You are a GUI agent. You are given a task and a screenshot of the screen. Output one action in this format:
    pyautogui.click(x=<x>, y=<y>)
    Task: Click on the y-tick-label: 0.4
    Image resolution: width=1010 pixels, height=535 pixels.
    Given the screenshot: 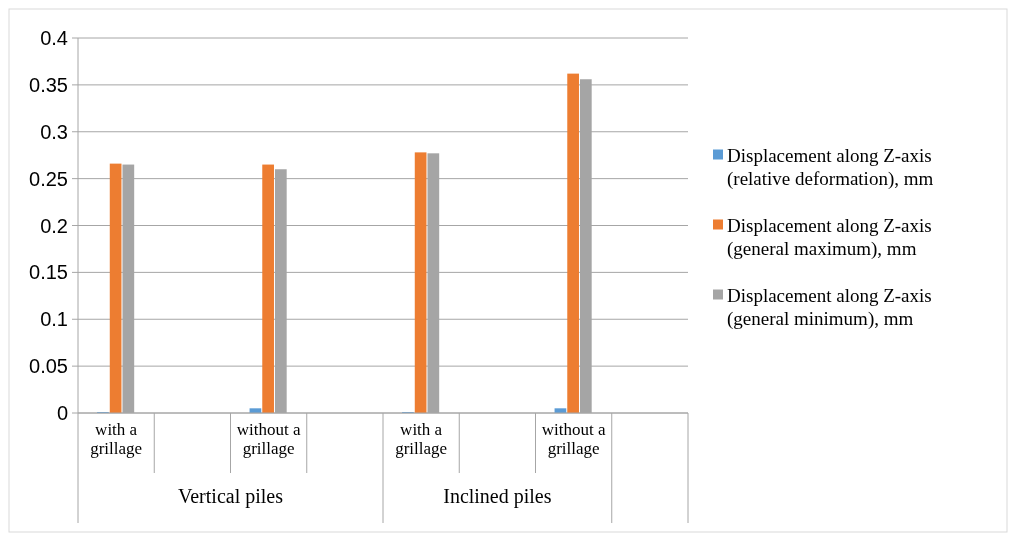 What is the action you would take?
    pyautogui.click(x=54, y=38)
    